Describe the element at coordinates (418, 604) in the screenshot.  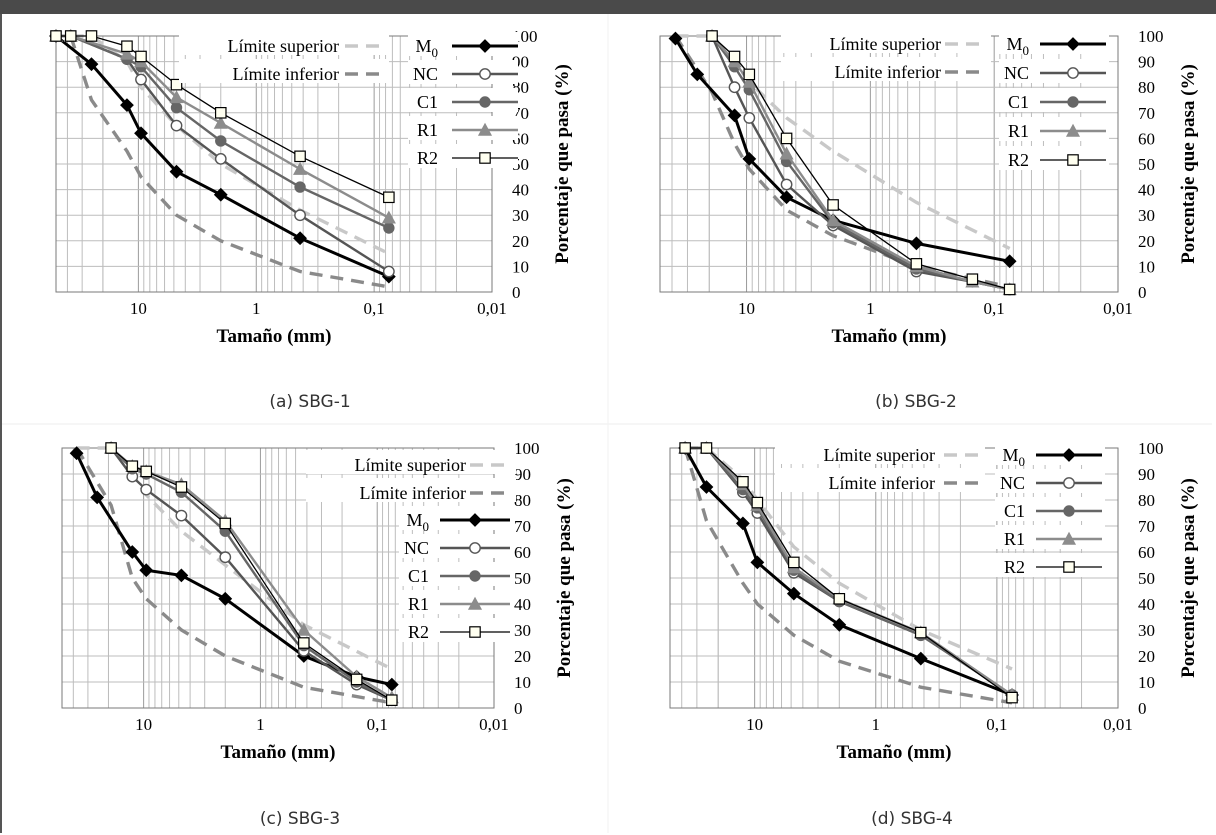
I see `legend-label: R1` at that location.